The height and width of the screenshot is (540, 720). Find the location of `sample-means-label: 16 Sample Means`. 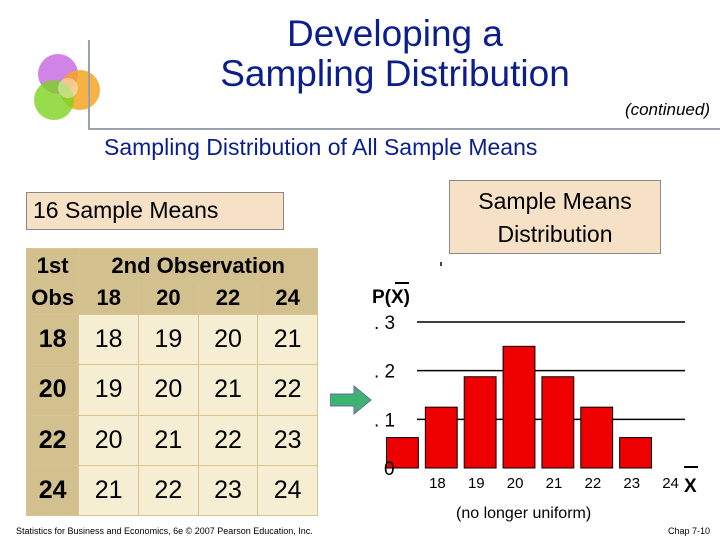

sample-means-label: 16 Sample Means is located at coordinates (126, 210).